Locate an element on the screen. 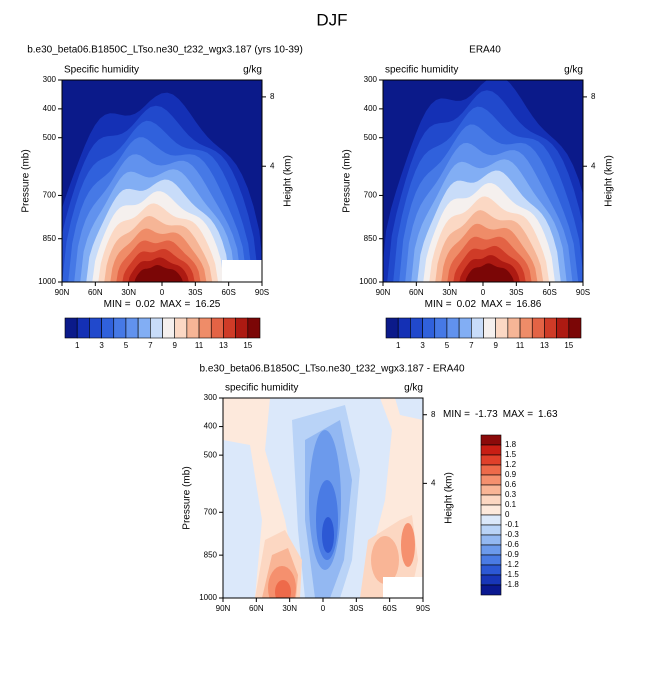 Image resolution: width=664 pixels, height=683 pixels. colorbar-label: -0.3 is located at coordinates (512, 534).